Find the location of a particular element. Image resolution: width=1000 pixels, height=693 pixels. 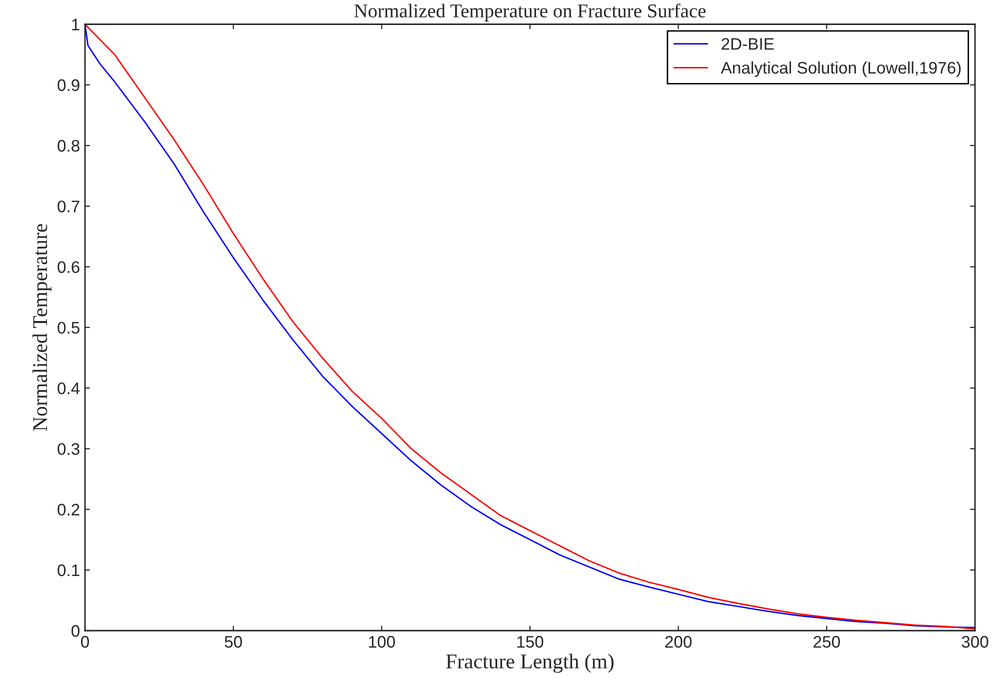

y-axis-title: Normalized Temperature is located at coordinates (42, 327).